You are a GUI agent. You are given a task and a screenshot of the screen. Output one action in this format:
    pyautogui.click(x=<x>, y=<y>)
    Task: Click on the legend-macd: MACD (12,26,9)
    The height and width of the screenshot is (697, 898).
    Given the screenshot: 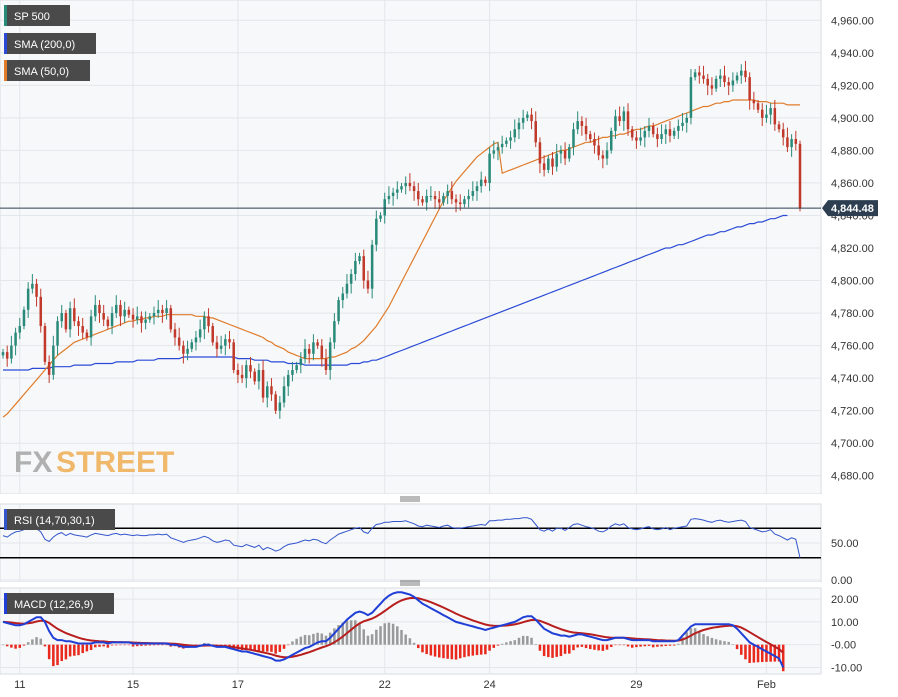 What is the action you would take?
    pyautogui.click(x=59, y=603)
    